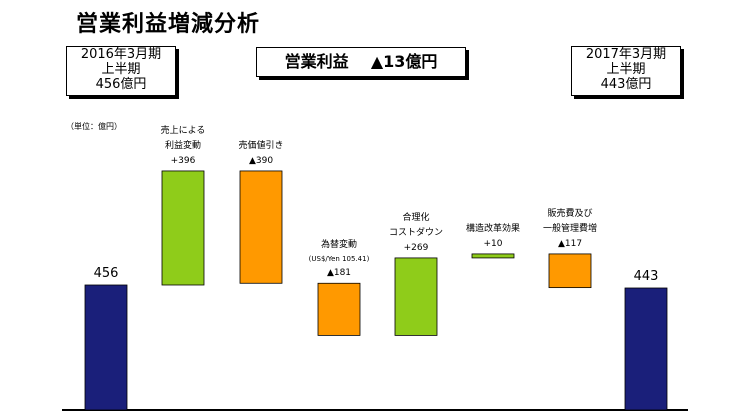  Describe the element at coordinates (261, 160) in the screenshot. I see `bar-label-2-line-1: ▲390` at that location.